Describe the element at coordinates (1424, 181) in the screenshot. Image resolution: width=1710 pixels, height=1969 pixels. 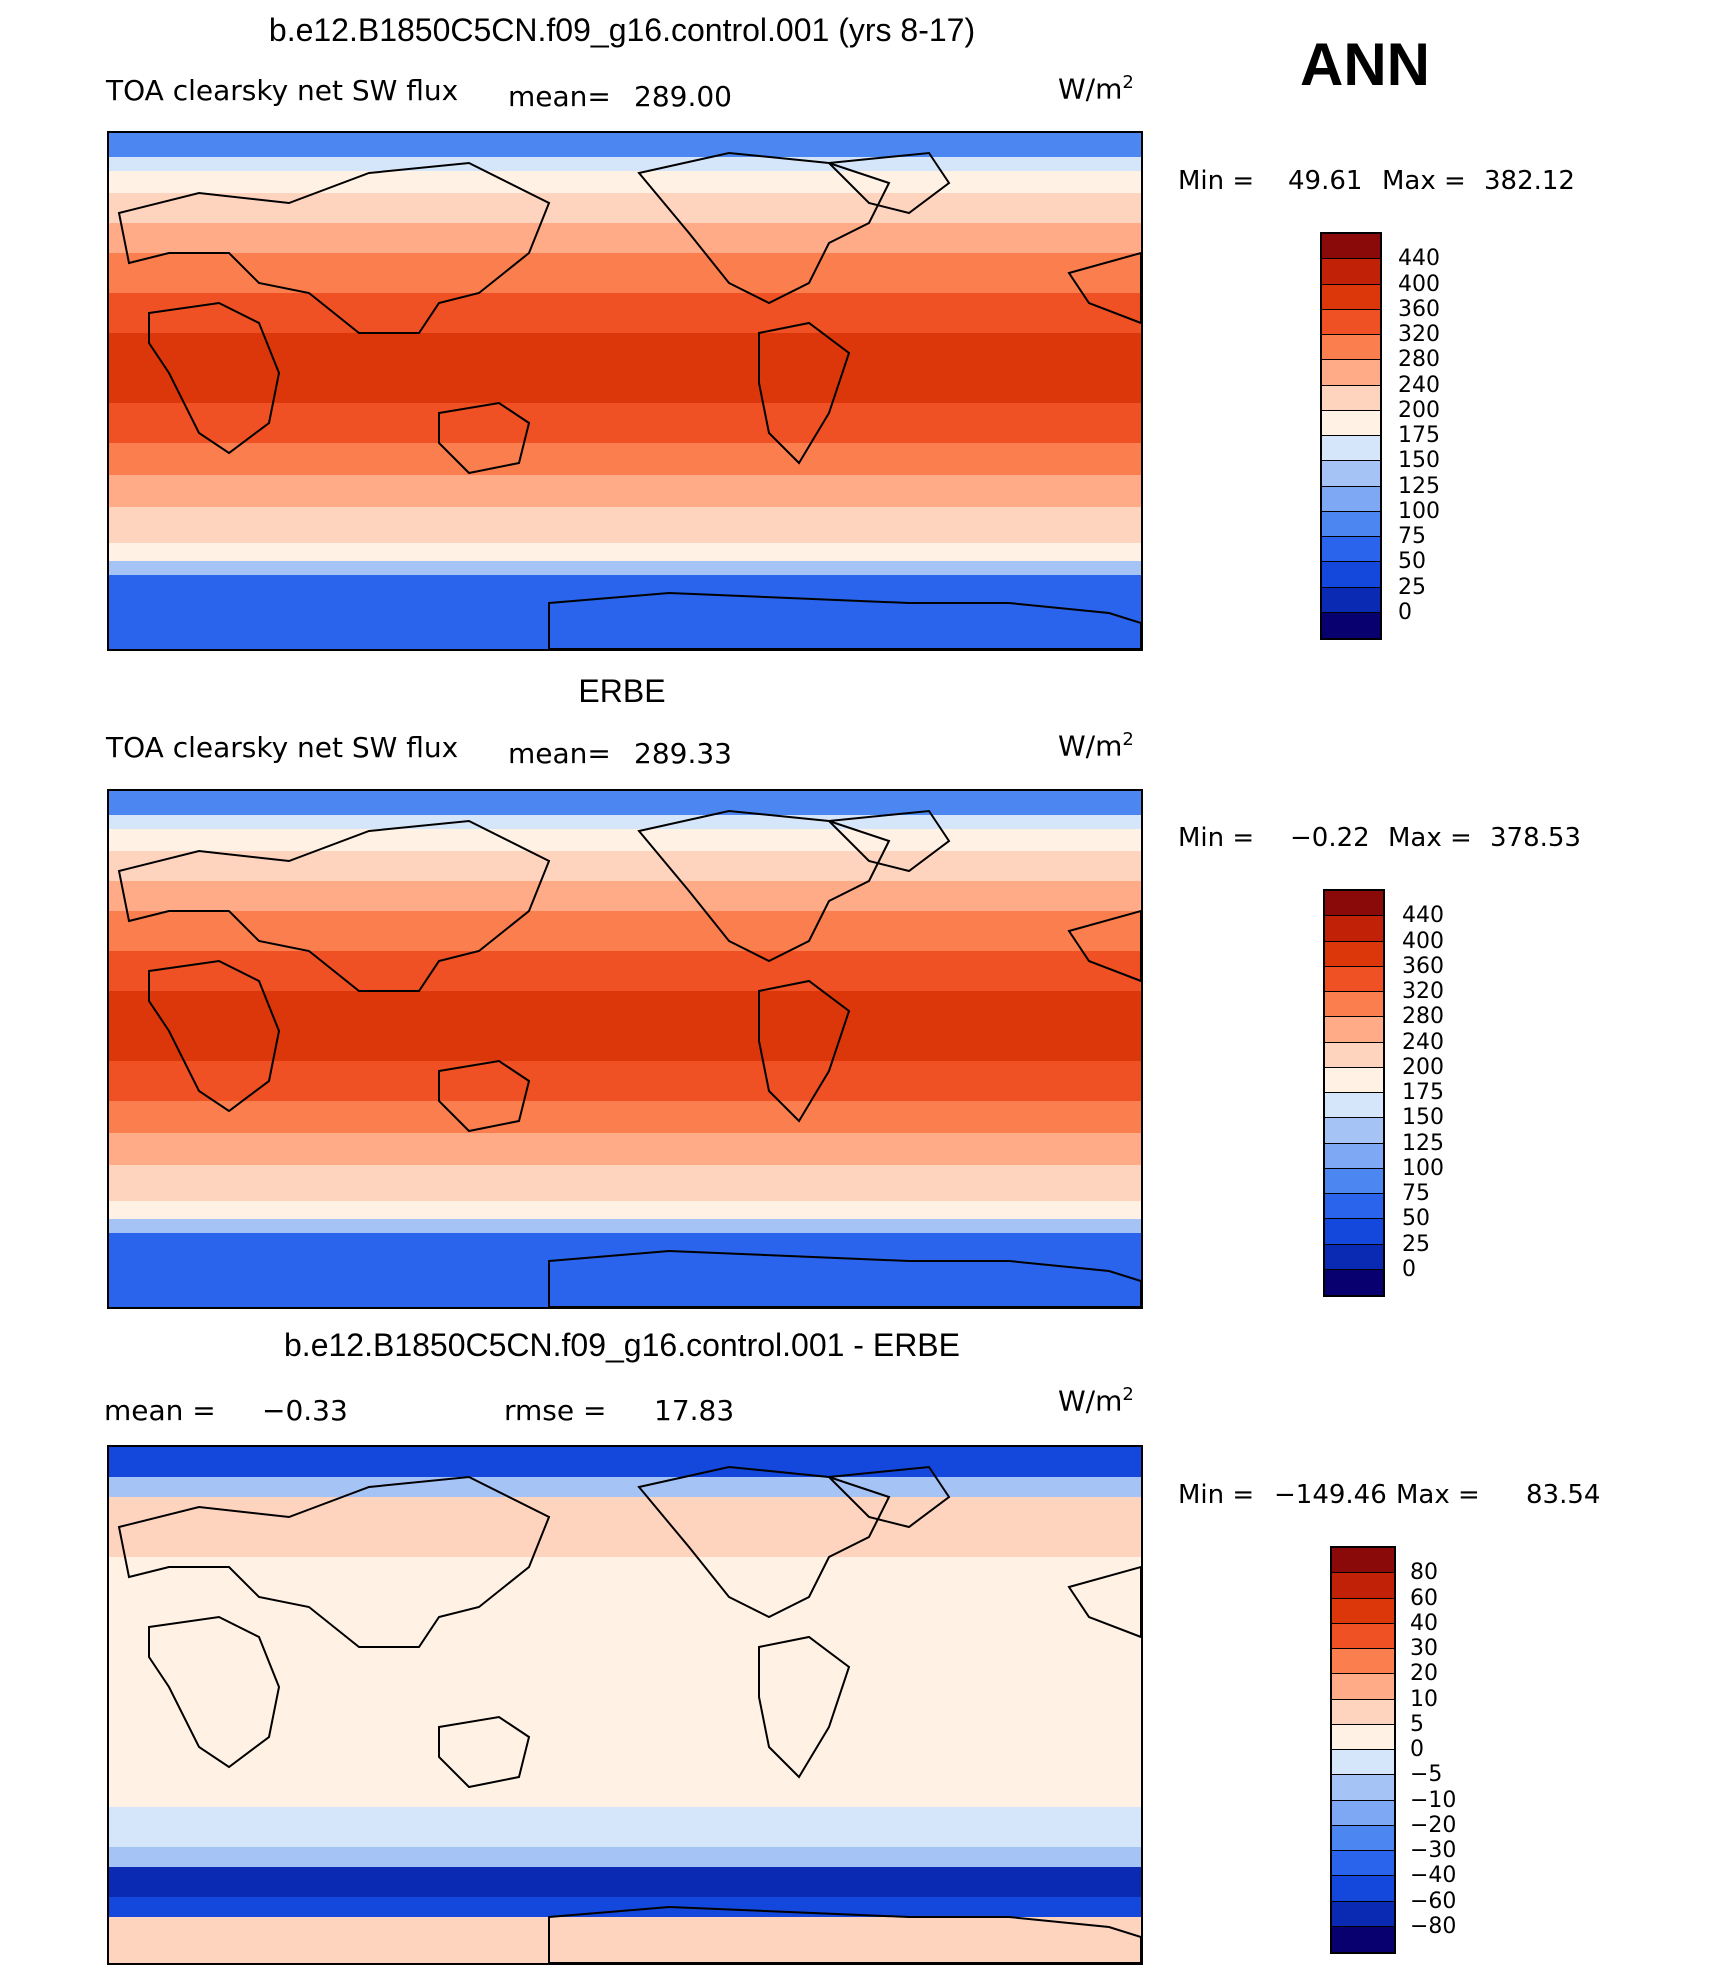
I see `panel1-max-label: Max =` at that location.